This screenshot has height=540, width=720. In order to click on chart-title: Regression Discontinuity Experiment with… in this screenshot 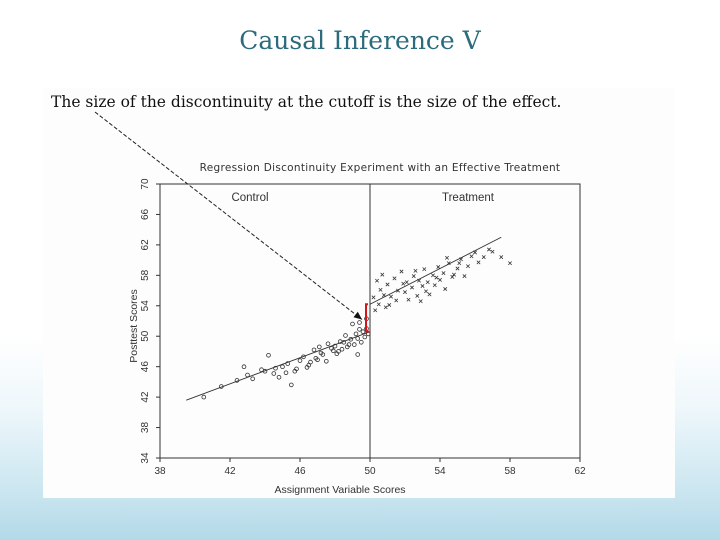, I will do `click(380, 168)`.